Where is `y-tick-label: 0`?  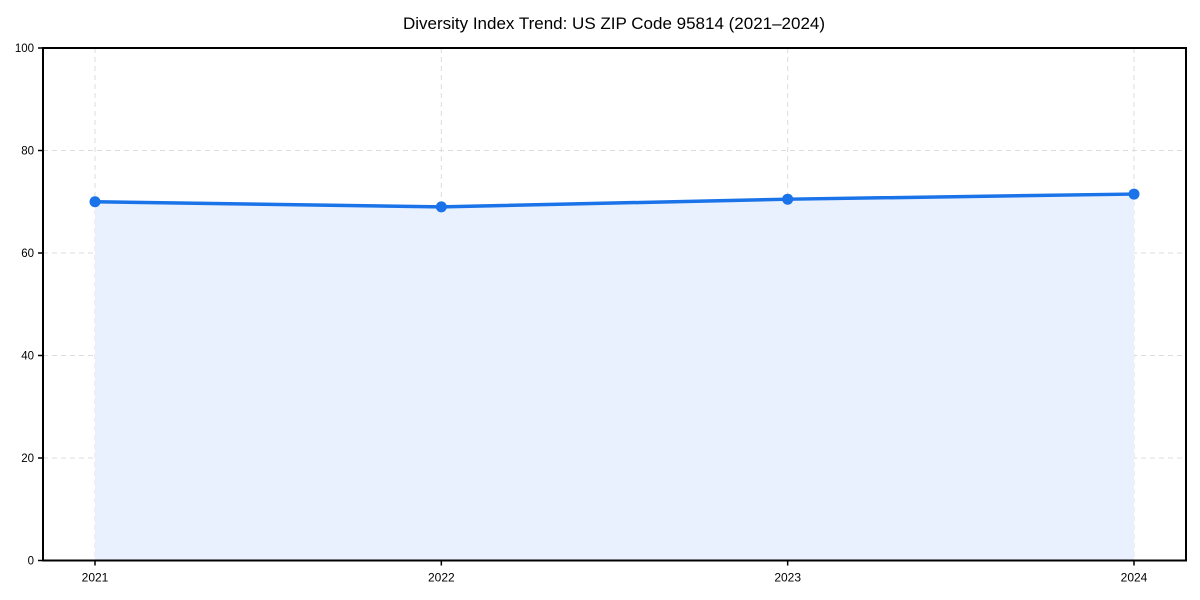
y-tick-label: 0 is located at coordinates (31, 562).